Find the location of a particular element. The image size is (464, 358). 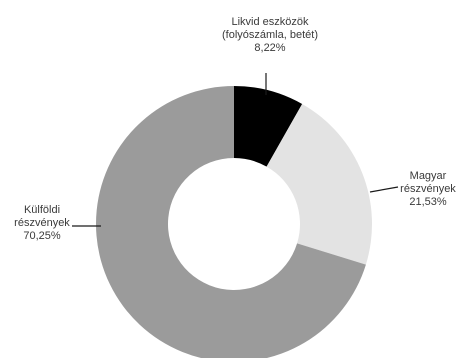

slice-label-0: Likvid eszközök (folyószámla, betét) 8,22% is located at coordinates (270, 35).